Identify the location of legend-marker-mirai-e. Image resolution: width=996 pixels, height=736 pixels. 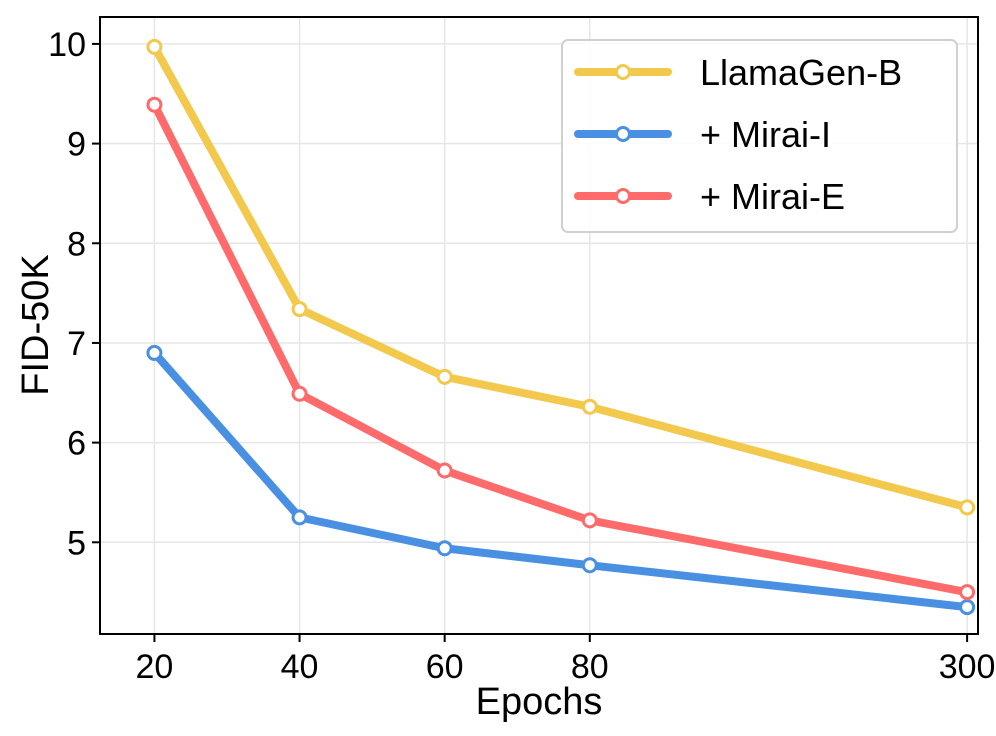
(623, 196).